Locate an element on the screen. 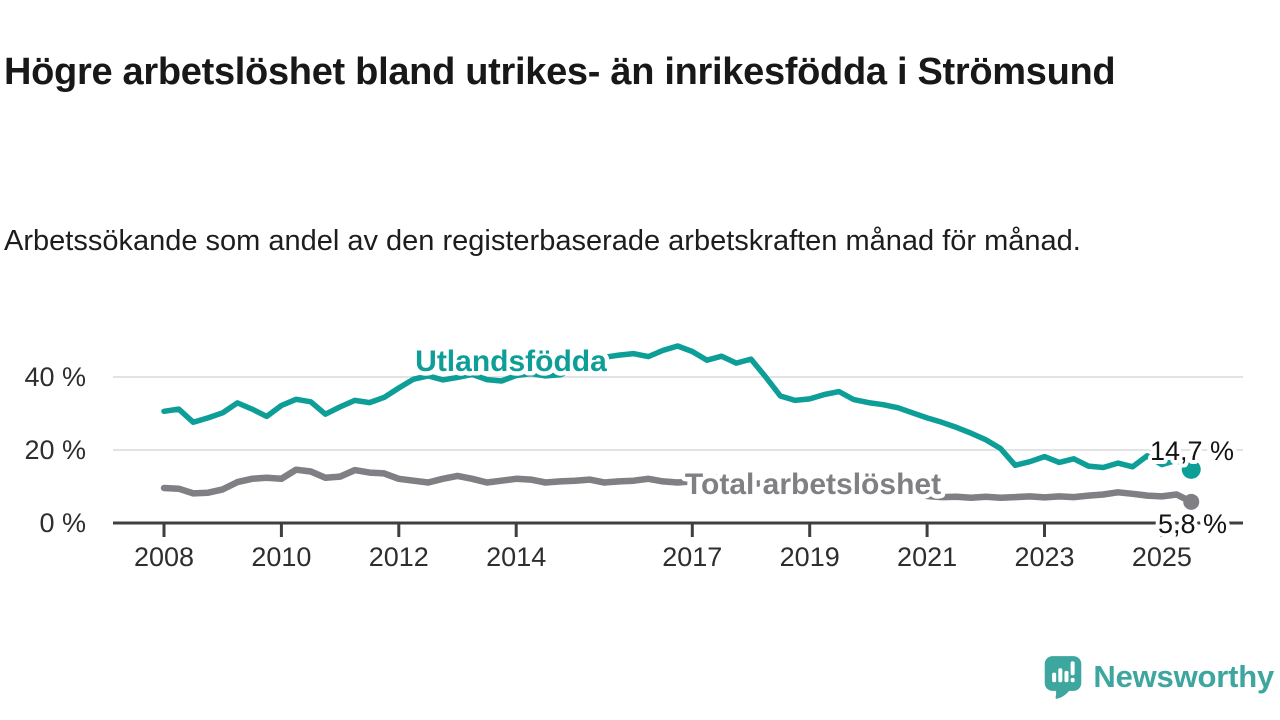 This screenshot has width=1280, height=720. end-value-label-utlandsfodda: 14,7 % is located at coordinates (1192, 451).